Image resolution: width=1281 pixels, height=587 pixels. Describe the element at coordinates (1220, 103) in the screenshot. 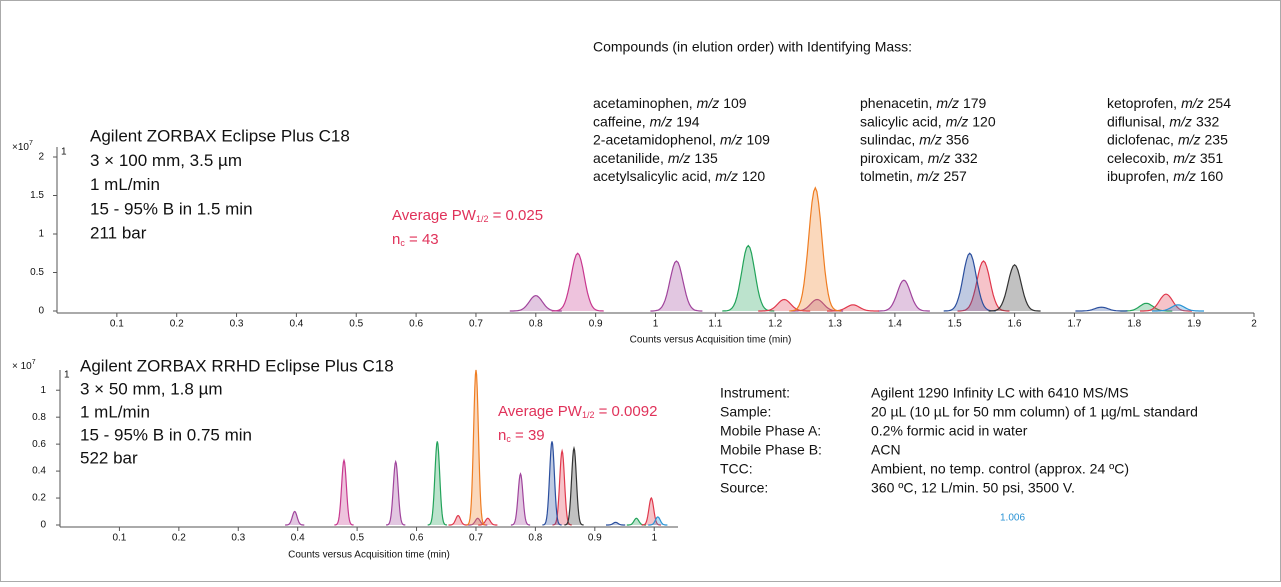

I see `mz-value: 254` at that location.